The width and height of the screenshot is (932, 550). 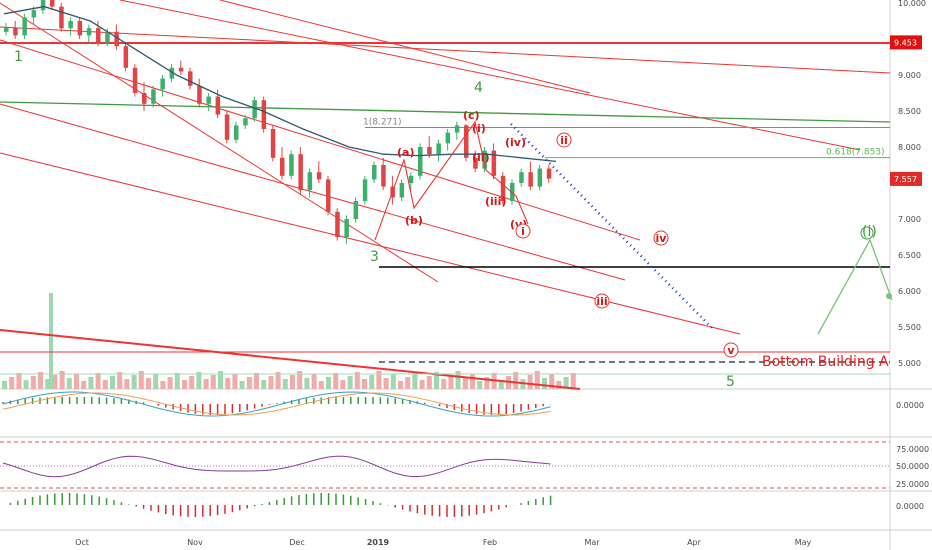 What do you see at coordinates (82, 542) in the screenshot?
I see `time-tick-label: Oct` at bounding box center [82, 542].